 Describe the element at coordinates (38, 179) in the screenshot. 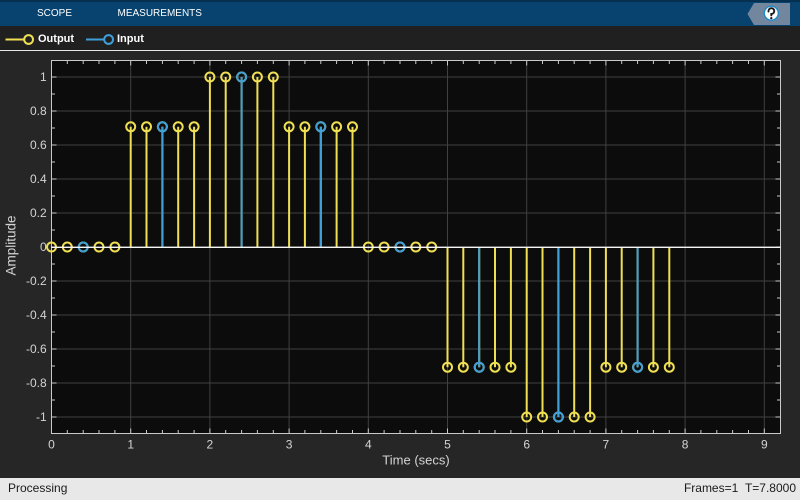

I see `svg-text: 0.4` at that location.